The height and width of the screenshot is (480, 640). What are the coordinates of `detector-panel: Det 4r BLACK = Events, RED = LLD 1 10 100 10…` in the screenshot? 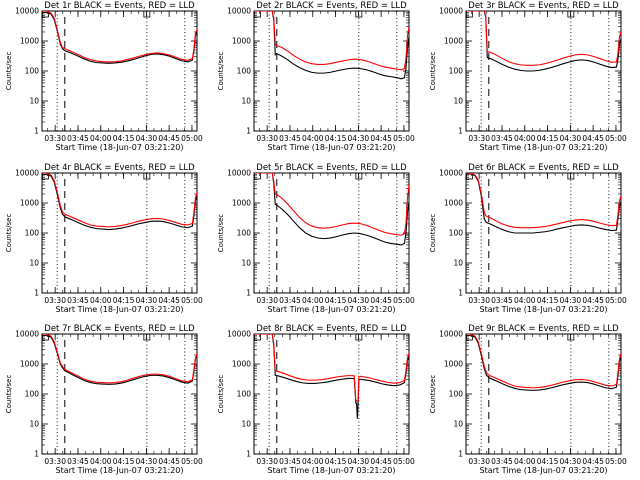 It's located at (104, 238).